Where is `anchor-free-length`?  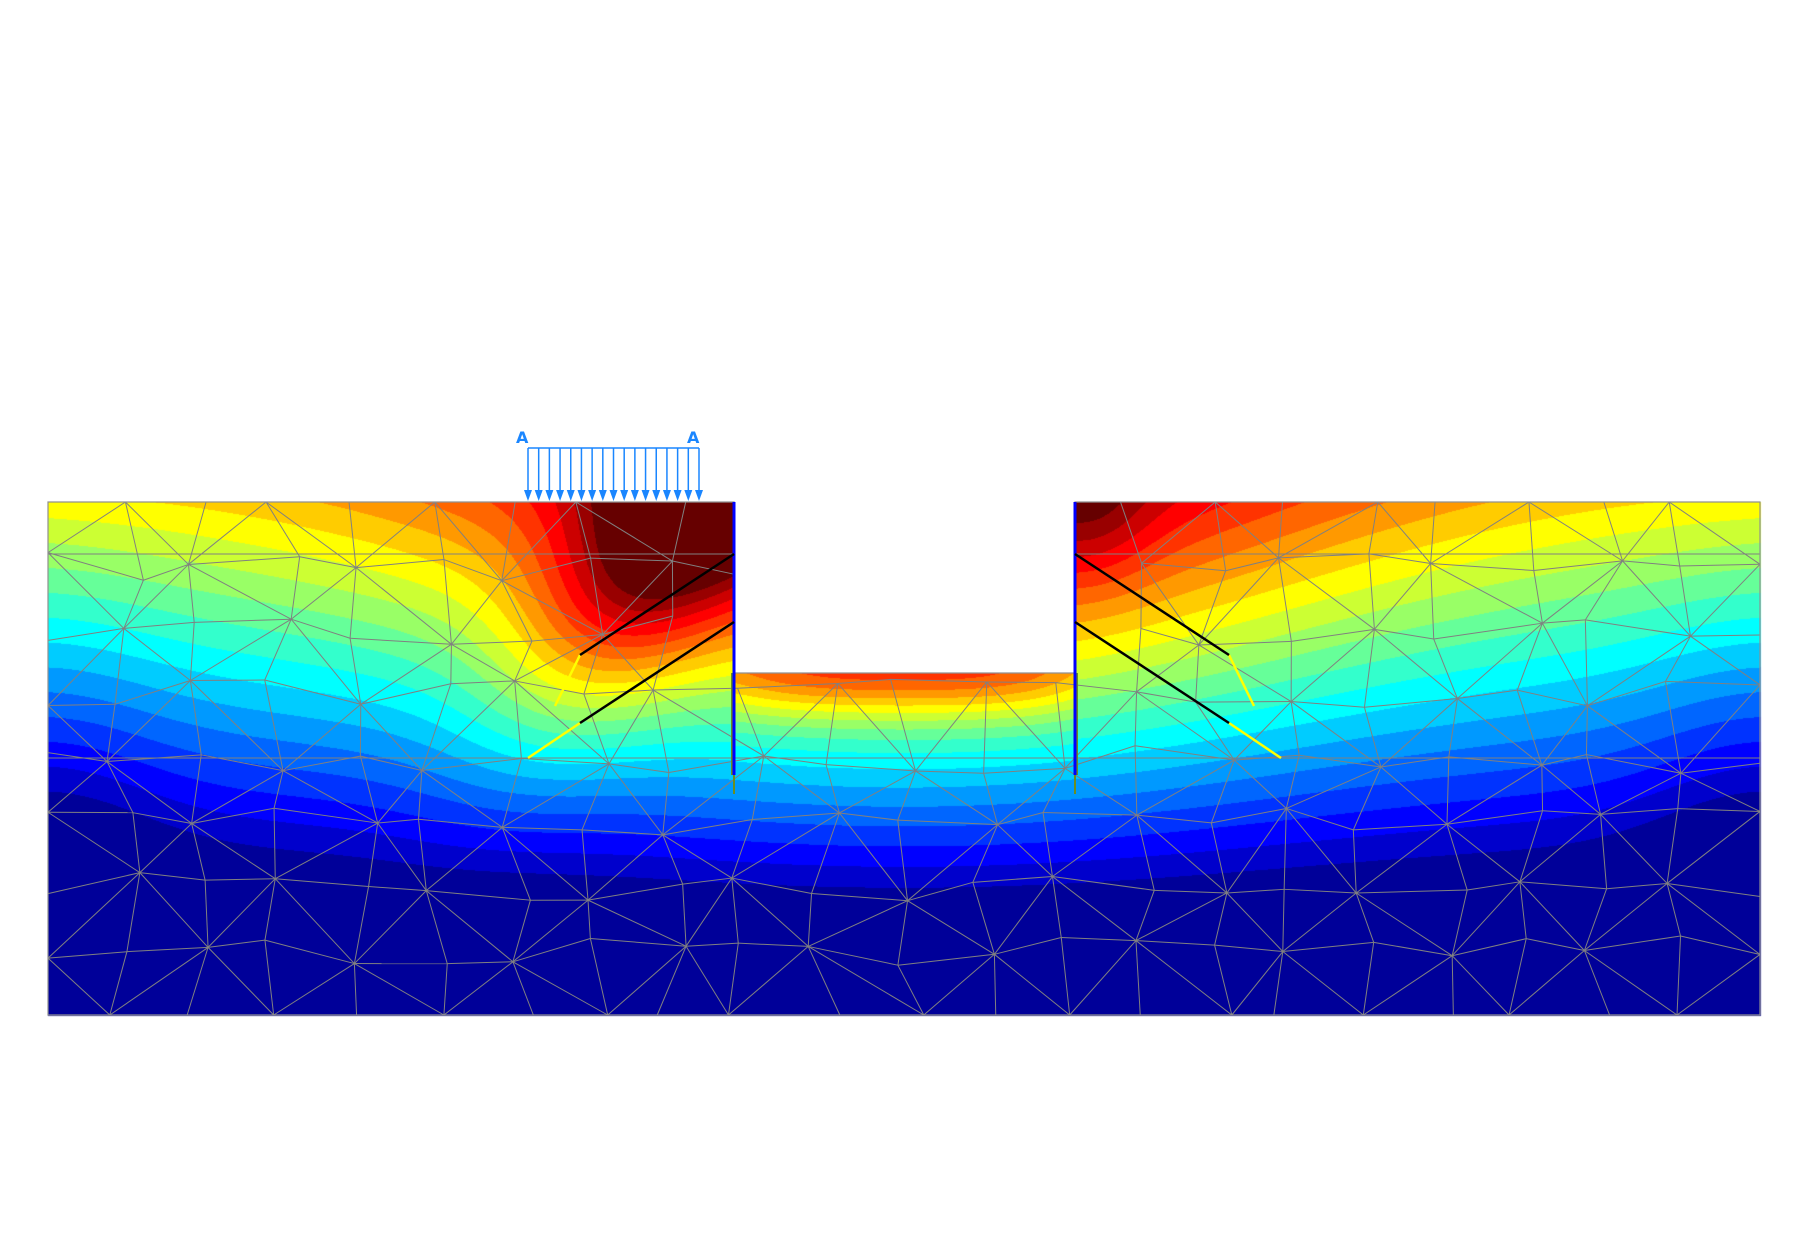
anchor-free-length is located at coordinates (657, 604).